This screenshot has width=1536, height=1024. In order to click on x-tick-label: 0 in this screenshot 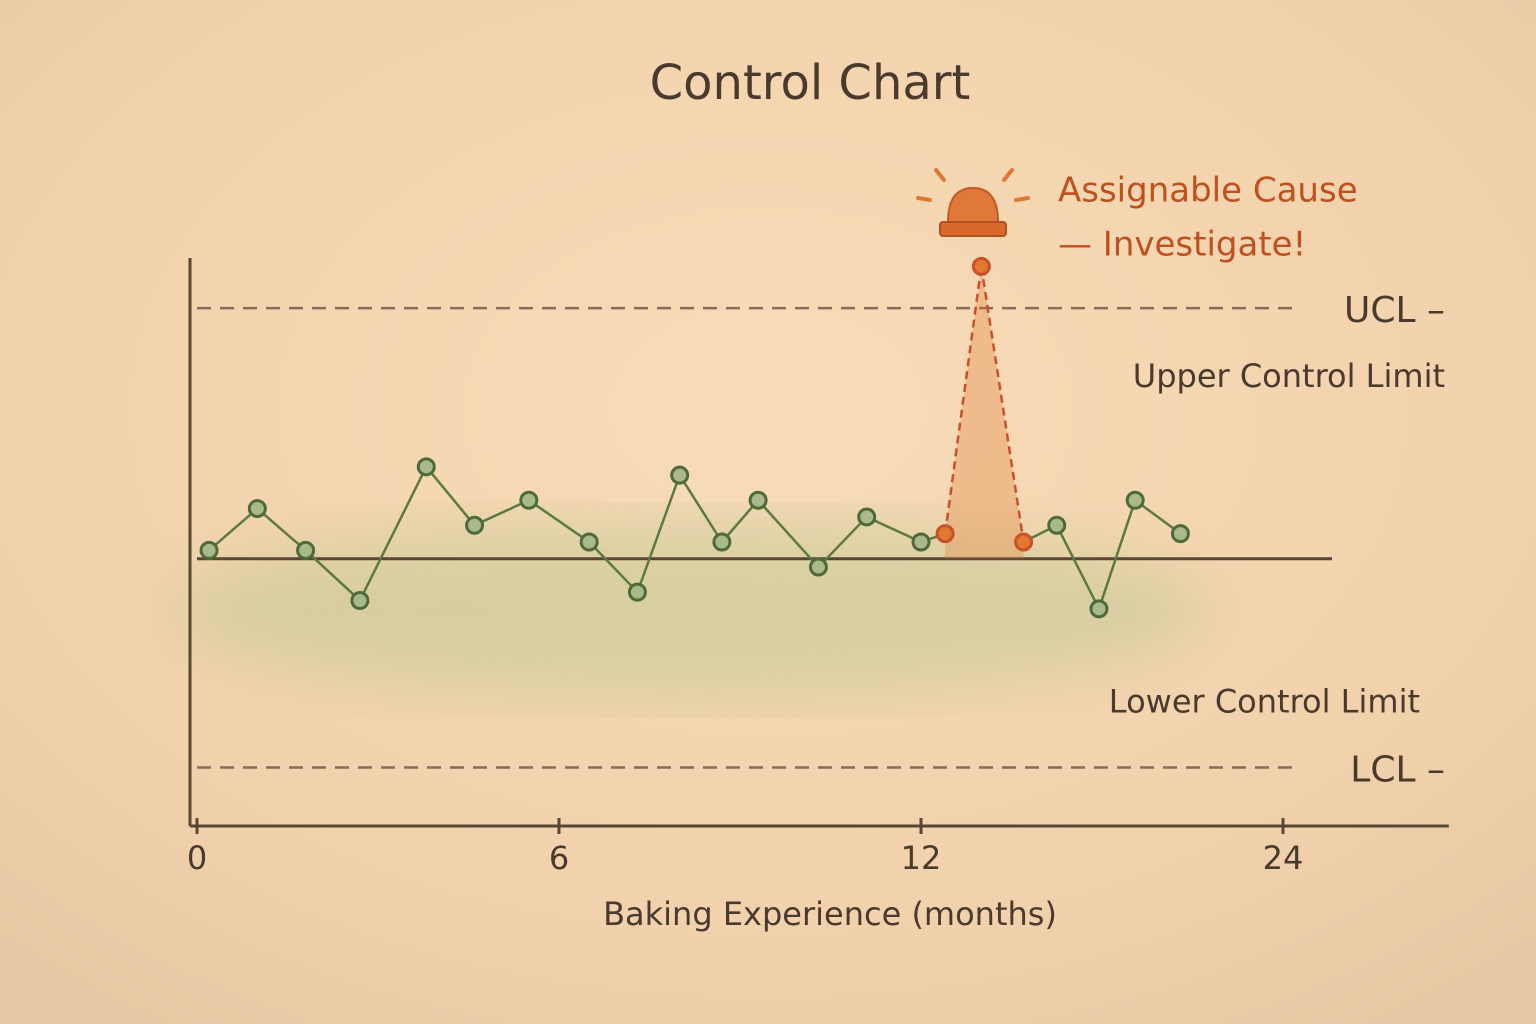, I will do `click(197, 858)`.